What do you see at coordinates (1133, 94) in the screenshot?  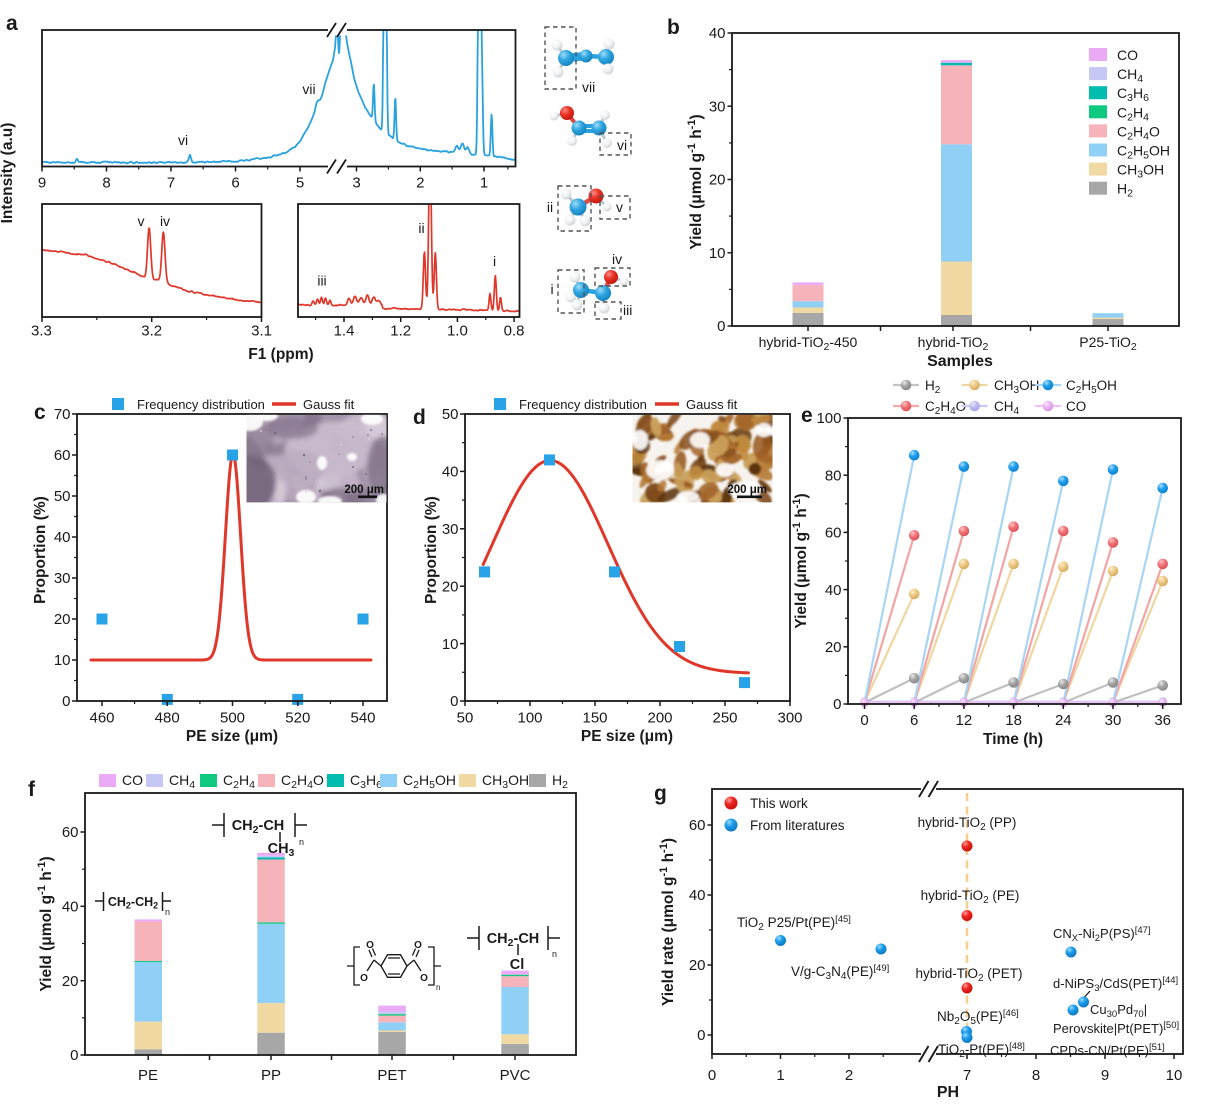 I see `svg-text: C3​H6​` at bounding box center [1133, 94].